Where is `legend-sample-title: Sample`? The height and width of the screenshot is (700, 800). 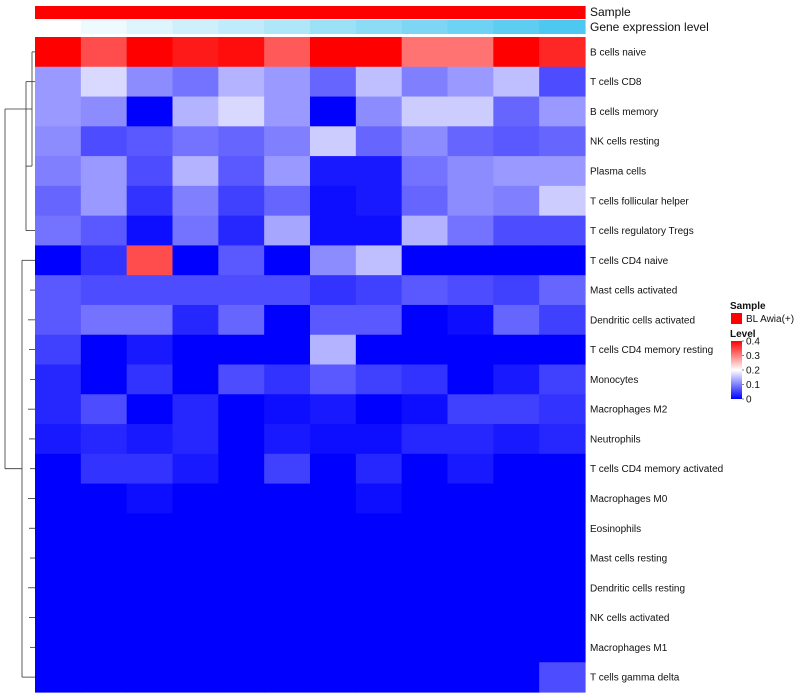 legend-sample-title: Sample is located at coordinates (748, 306).